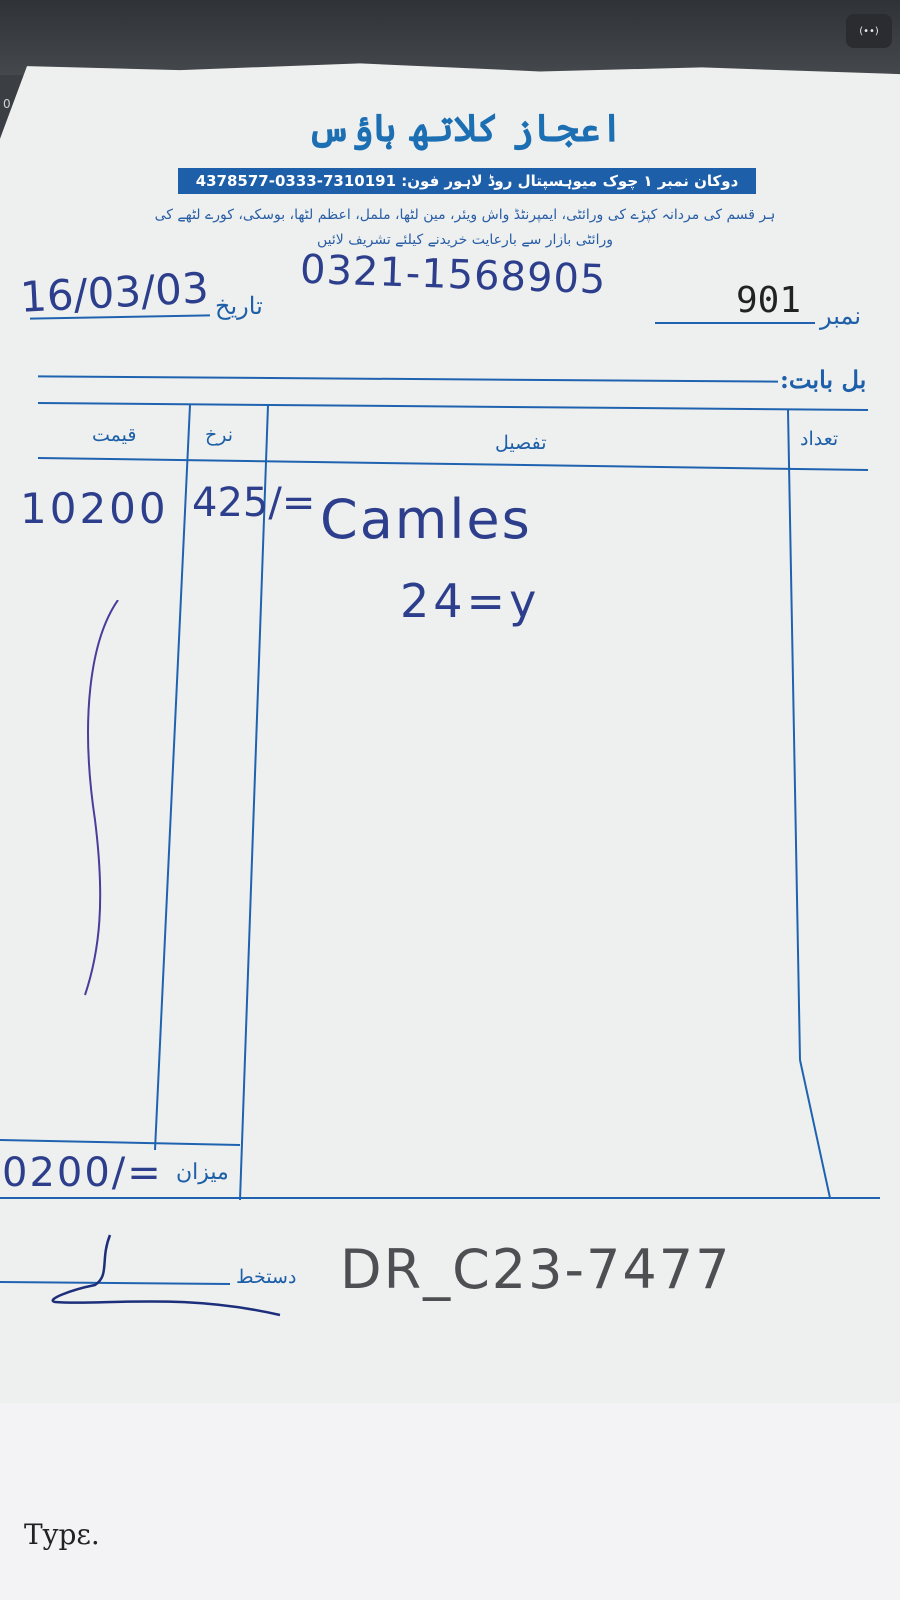  Describe the element at coordinates (819, 439) in the screenshot. I see `col-quantity: تعداد` at that location.